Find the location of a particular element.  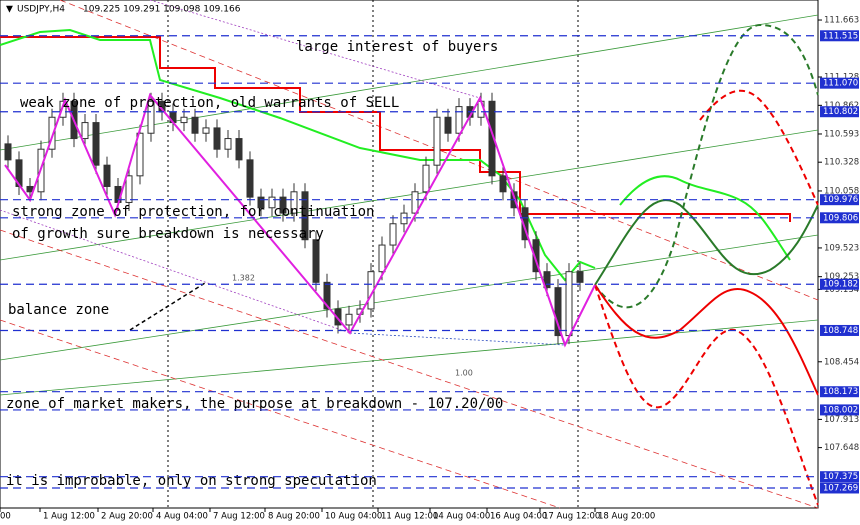

level-label: 109.806 is located at coordinates (840, 218).